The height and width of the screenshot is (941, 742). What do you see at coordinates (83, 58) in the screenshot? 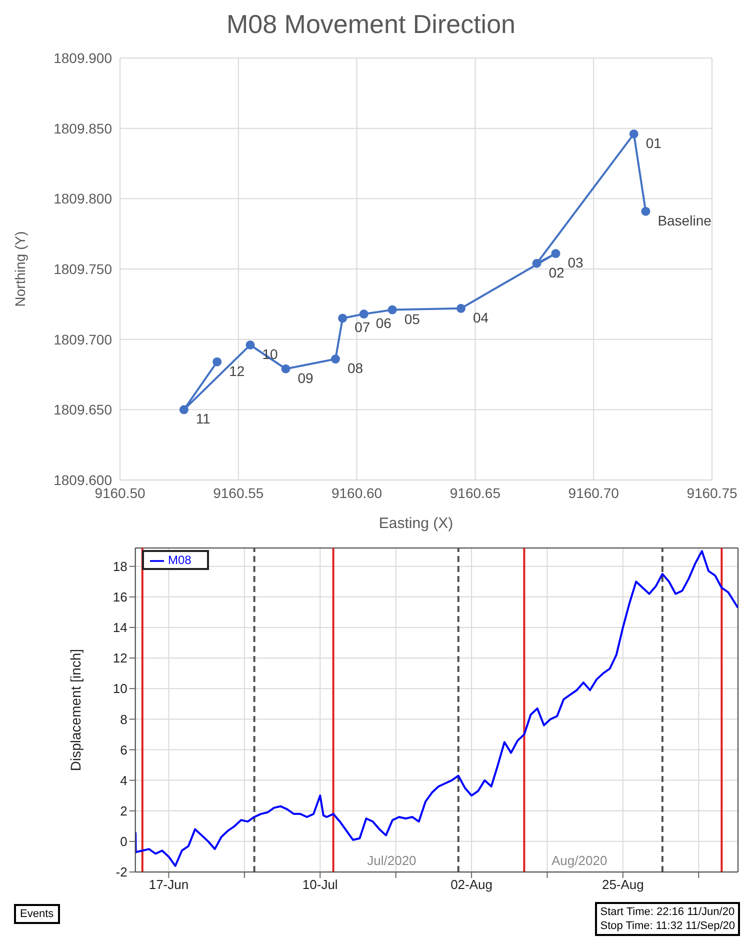
I see `y-tick-label: 1809.900` at bounding box center [83, 58].